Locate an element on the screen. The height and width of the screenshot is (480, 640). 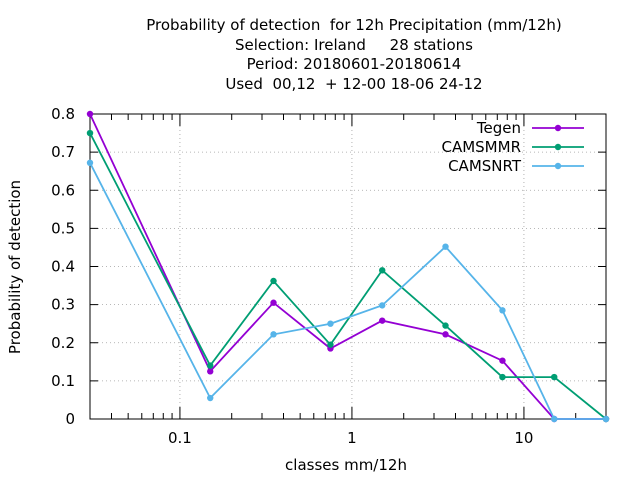
y-tick-label: 0 is located at coordinates (70, 419).